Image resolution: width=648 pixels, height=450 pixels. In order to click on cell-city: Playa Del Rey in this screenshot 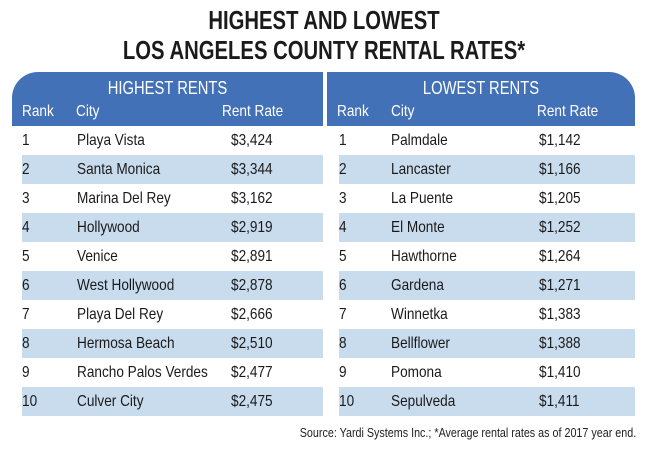, I will do `click(120, 314)`.